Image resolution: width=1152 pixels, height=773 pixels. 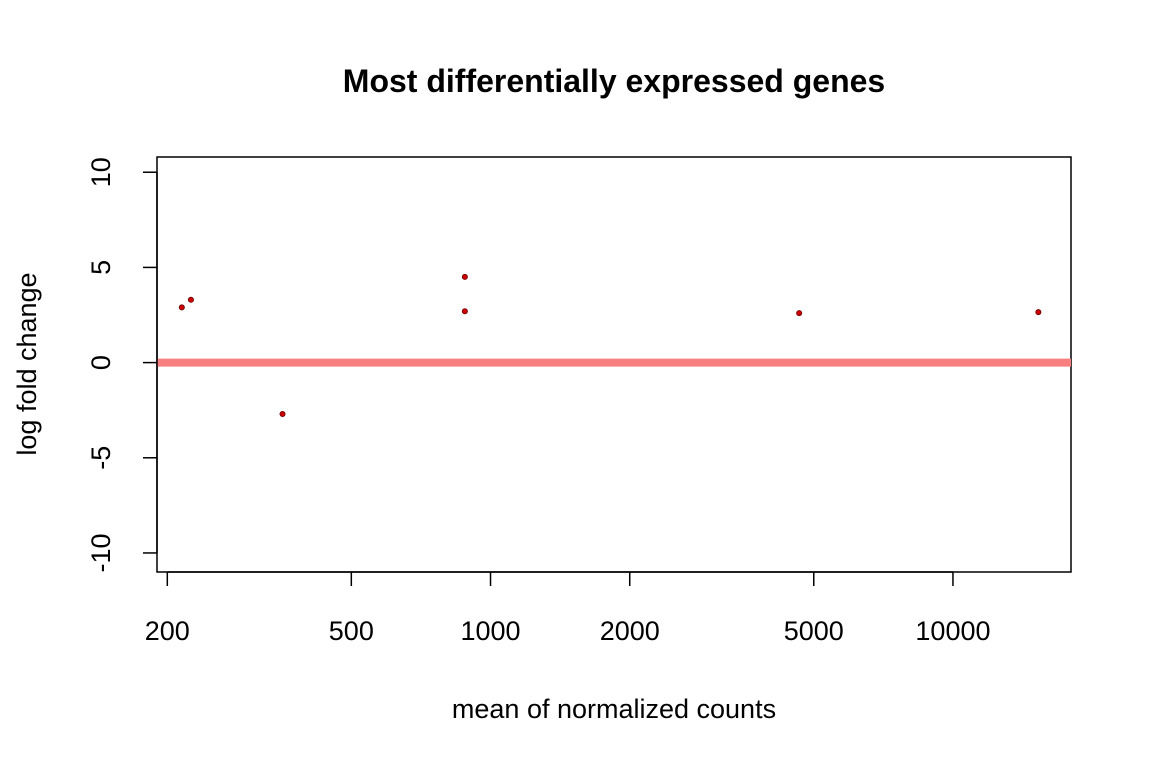 What do you see at coordinates (568, 608) in the screenshot?
I see `x-axis: 200 500 1000 2000 5000 10000` at bounding box center [568, 608].